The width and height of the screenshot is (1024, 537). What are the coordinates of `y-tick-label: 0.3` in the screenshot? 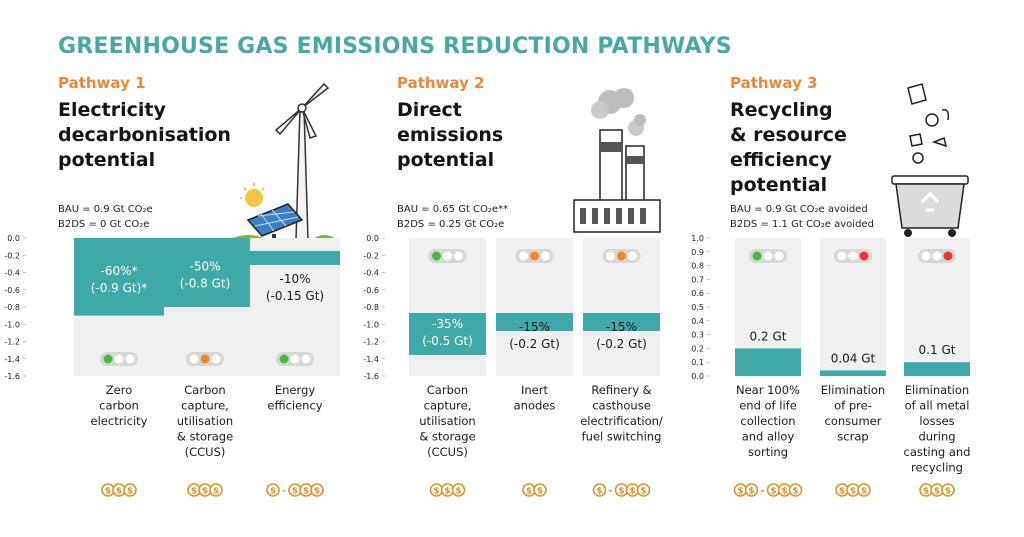 It's located at (697, 335).